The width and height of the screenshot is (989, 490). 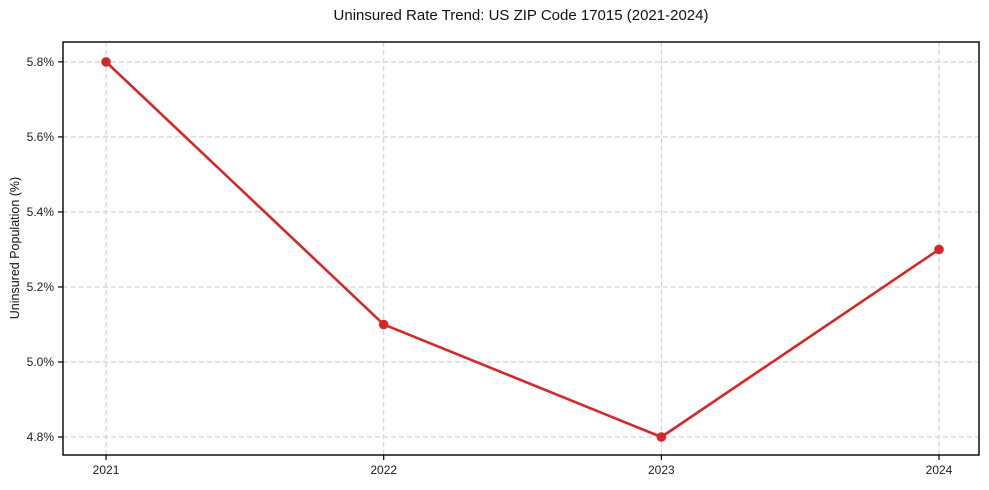 What do you see at coordinates (41, 437) in the screenshot?
I see `y-tick-label: 4.8%` at bounding box center [41, 437].